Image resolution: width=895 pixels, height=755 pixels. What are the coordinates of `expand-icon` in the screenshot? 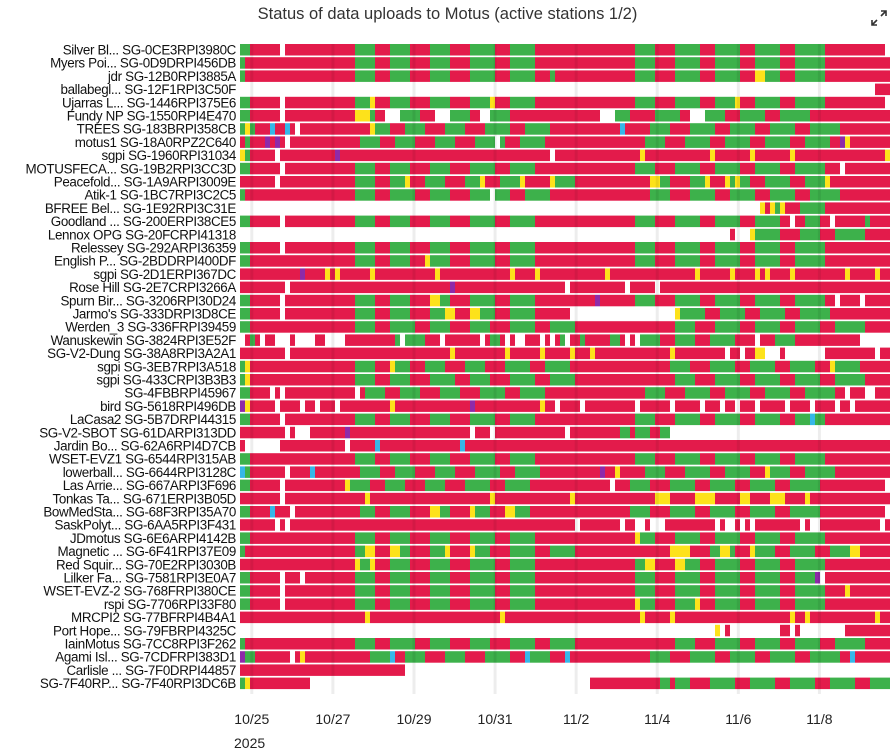 It's located at (879, 18).